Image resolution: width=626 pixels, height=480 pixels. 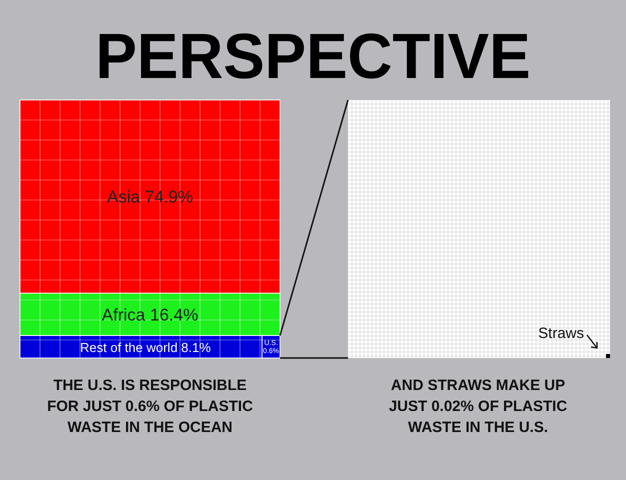 What do you see at coordinates (561, 333) in the screenshot?
I see `category-label: Straws` at bounding box center [561, 333].